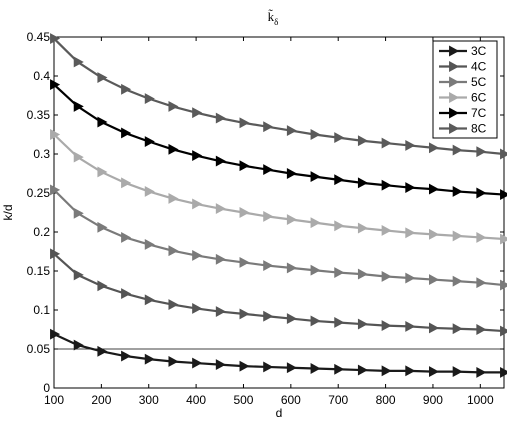  Describe the element at coordinates (479, 129) in the screenshot. I see `legend-label: 8C` at that location.